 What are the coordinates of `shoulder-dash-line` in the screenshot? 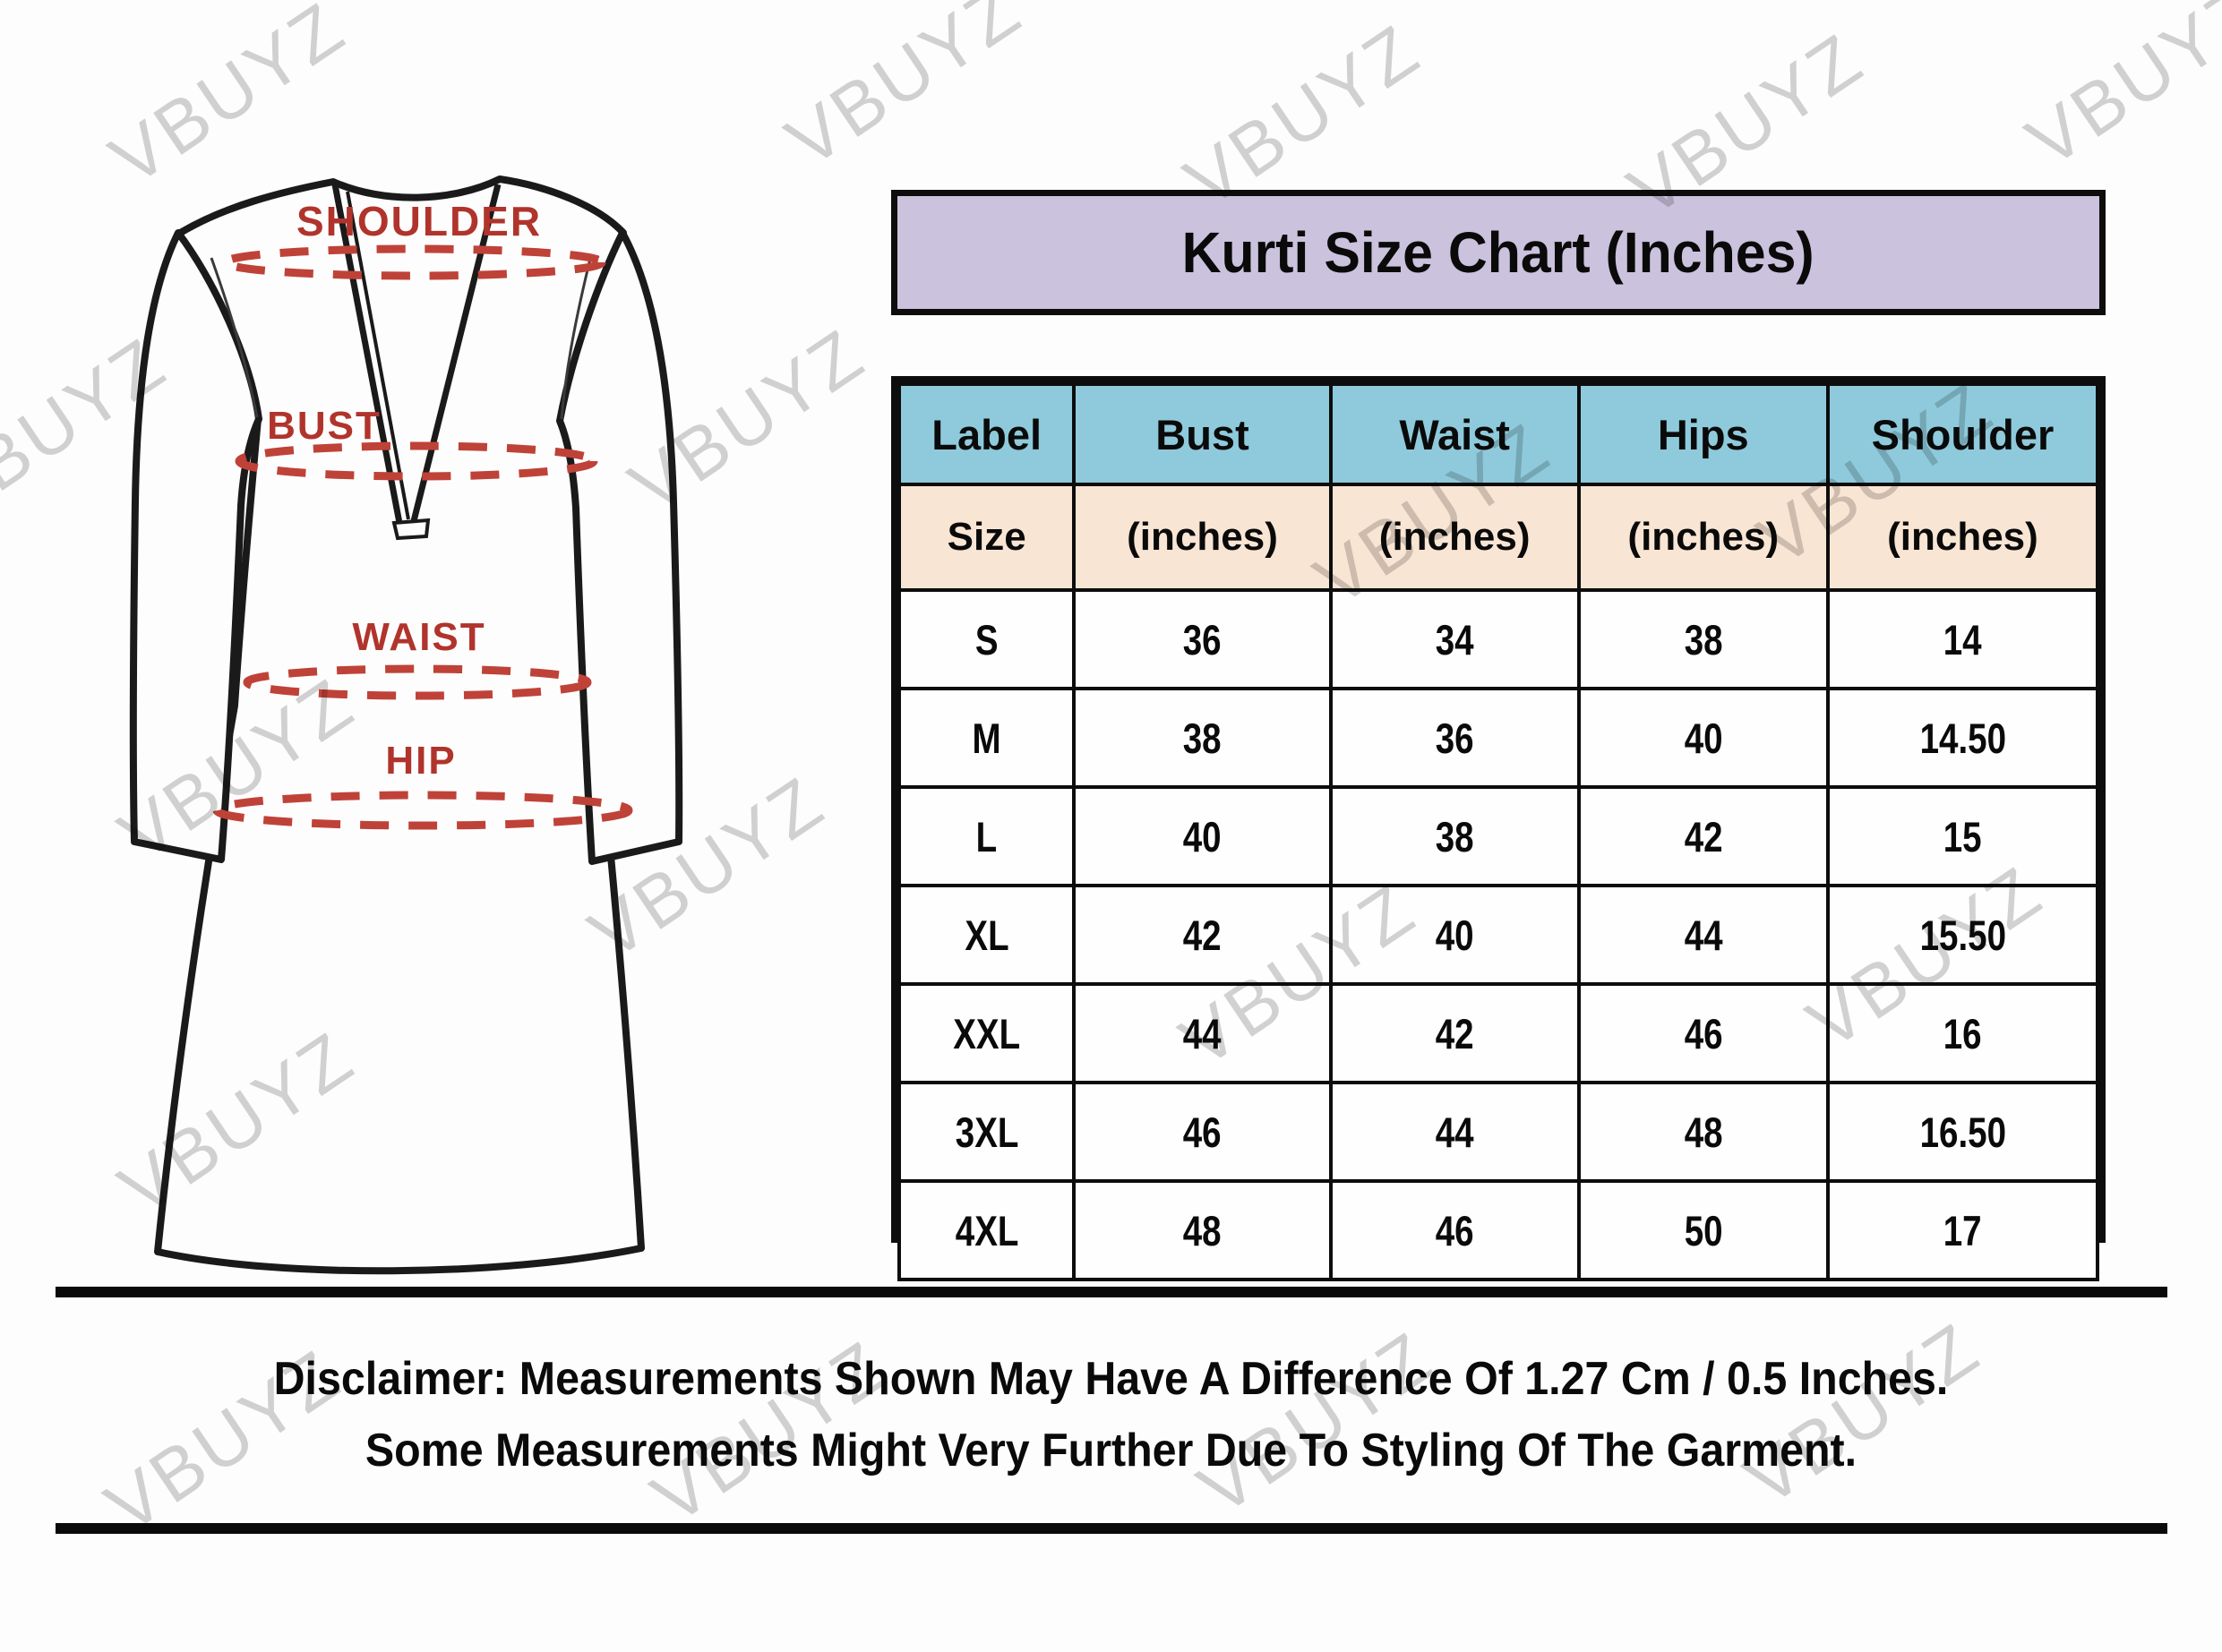 It's located at (413, 262).